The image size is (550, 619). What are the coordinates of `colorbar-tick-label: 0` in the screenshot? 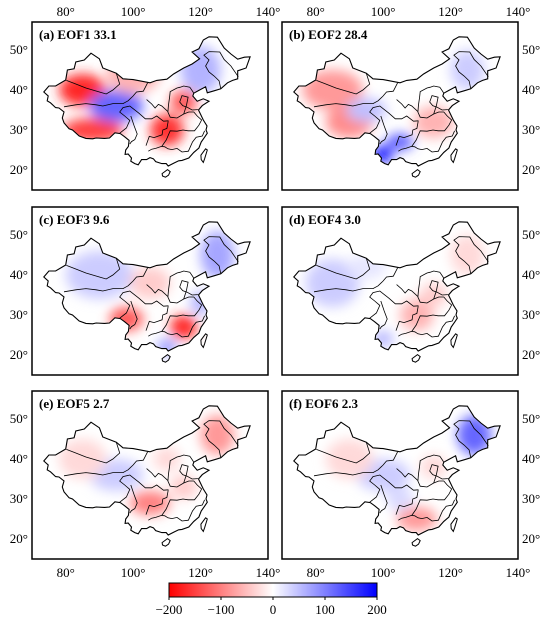 It's located at (273, 609).